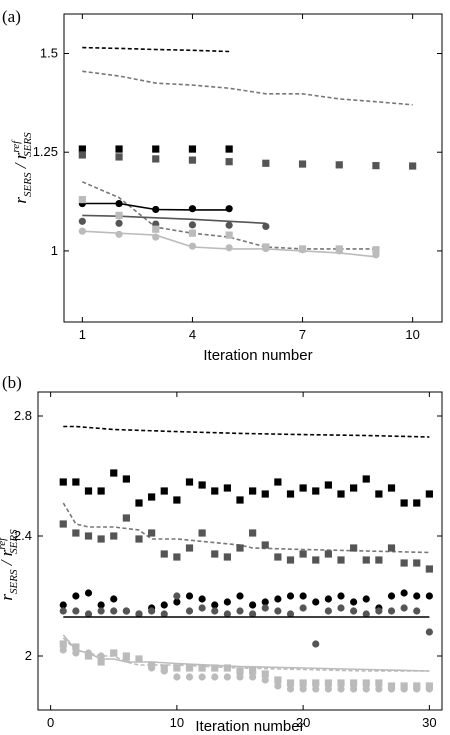 The image size is (450, 735). What do you see at coordinates (54, 250) in the screenshot?
I see `y-tick-label: 1` at bounding box center [54, 250].